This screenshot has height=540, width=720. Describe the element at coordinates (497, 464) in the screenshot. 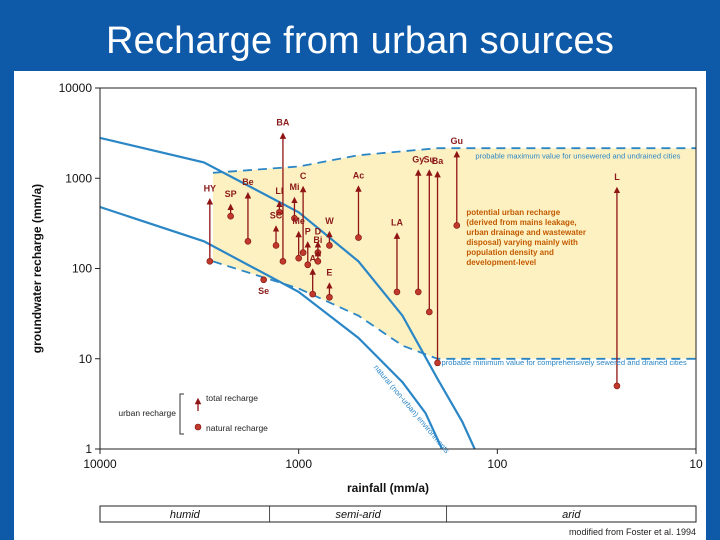

I see `x-tick-label: 100` at that location.